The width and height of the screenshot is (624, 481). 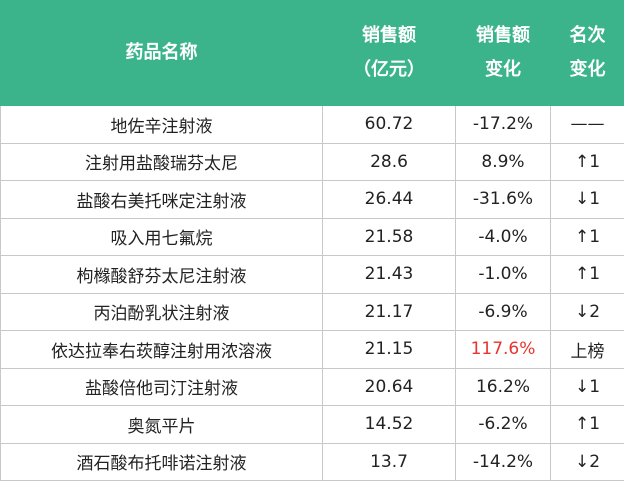 I want to click on table-cell: -4.0%, so click(x=503, y=237).